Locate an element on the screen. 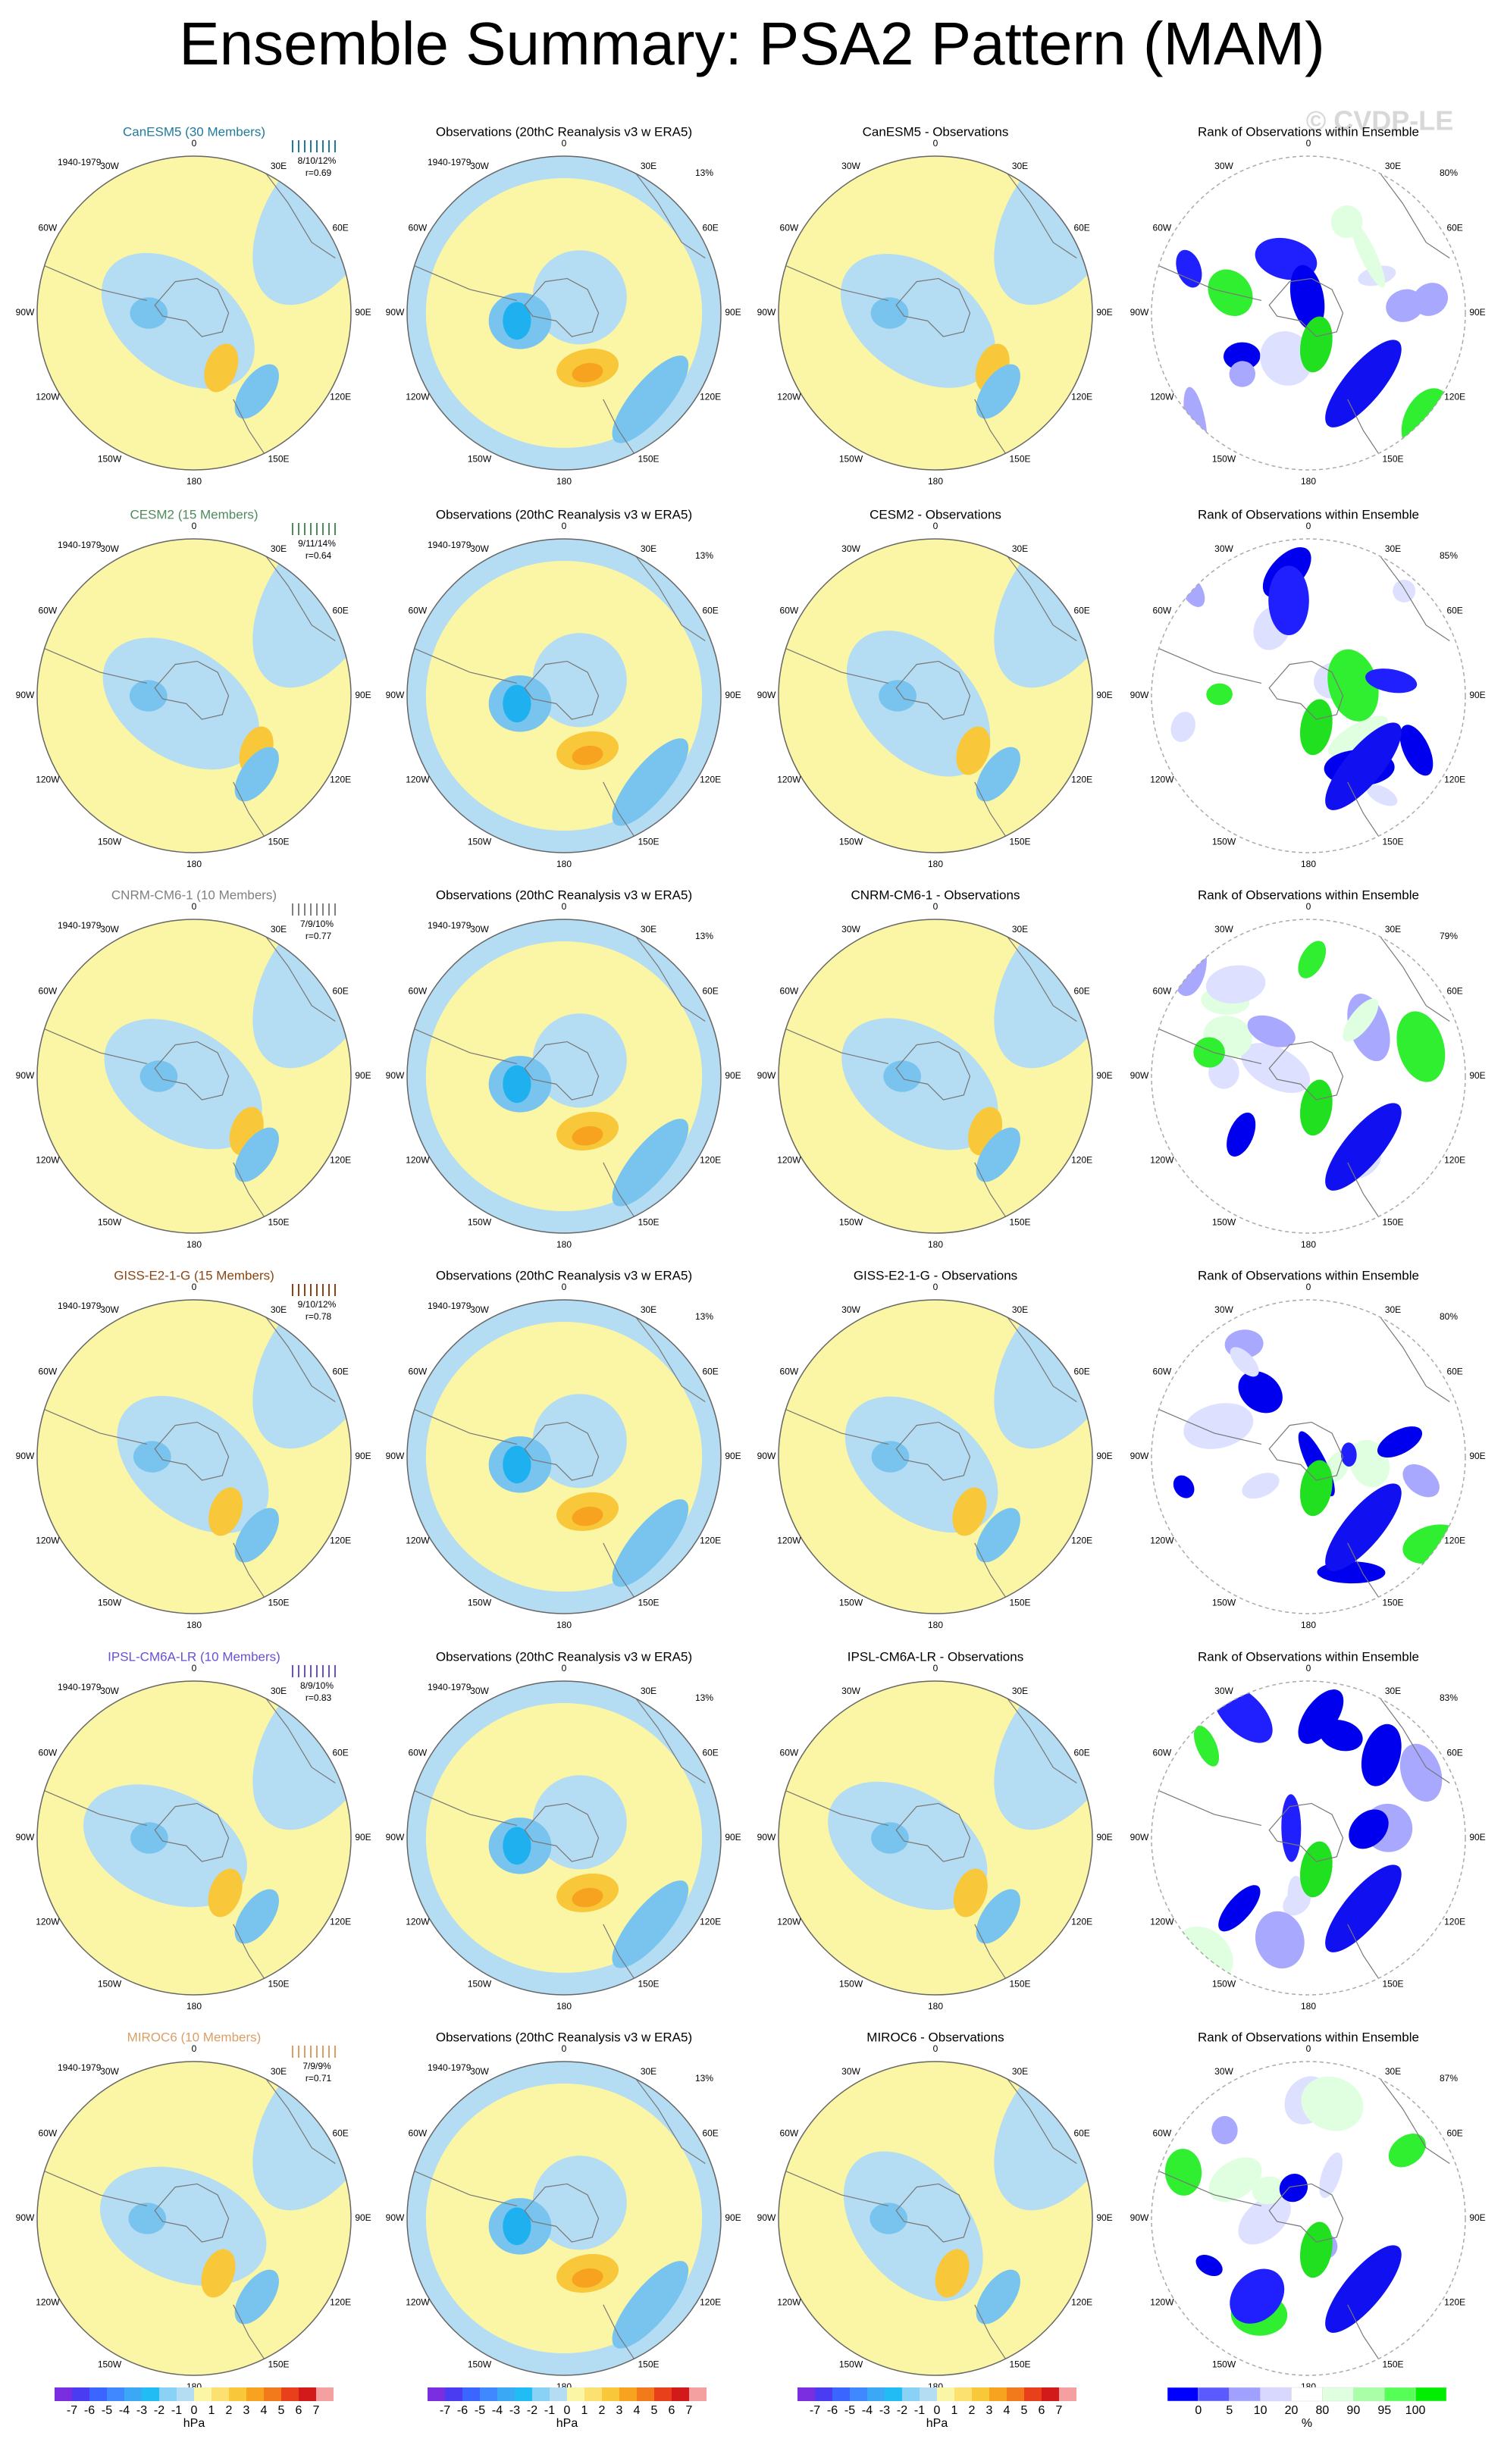 This screenshot has width=1504, height=2464. percent-label: 13% is located at coordinates (704, 1316).